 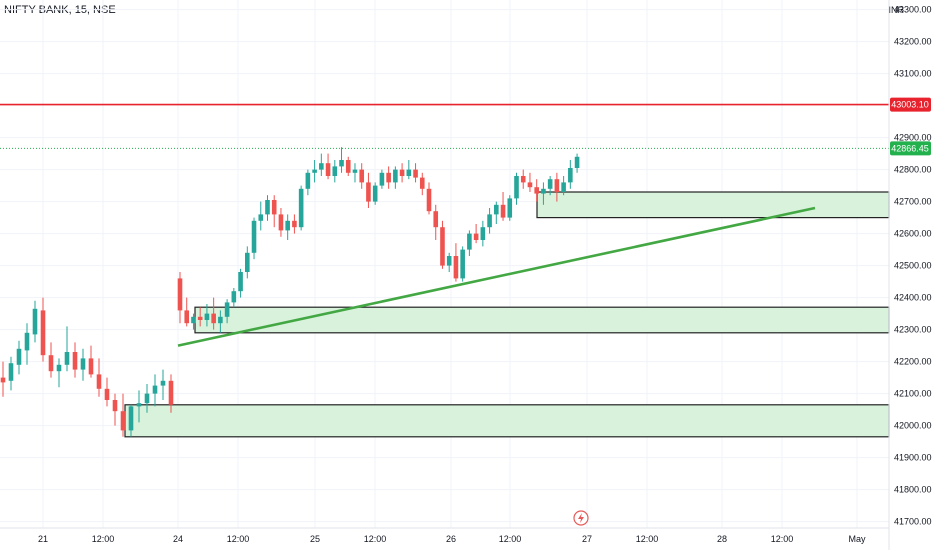 What do you see at coordinates (913, 10) in the screenshot?
I see `price-tick-label: 43300.00` at bounding box center [913, 10].